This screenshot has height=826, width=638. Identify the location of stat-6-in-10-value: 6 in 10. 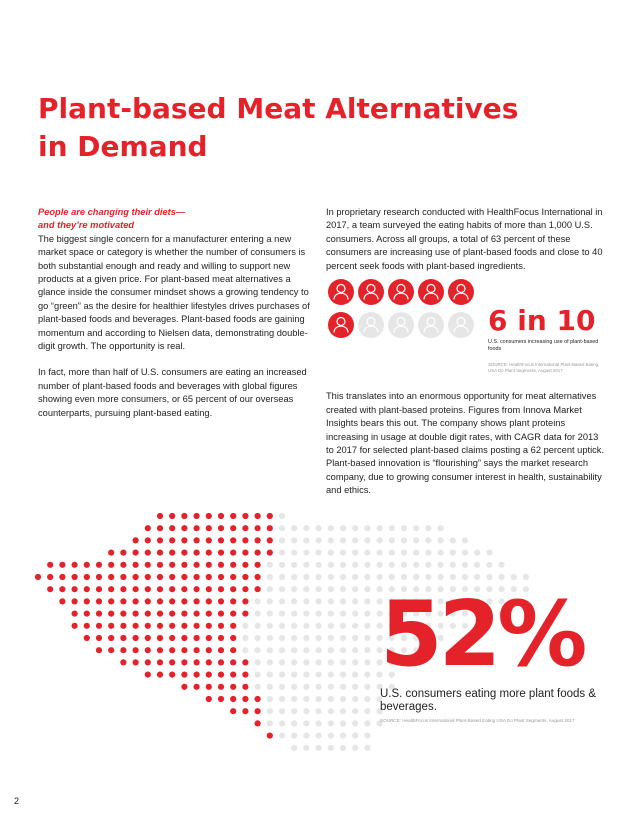
(542, 320).